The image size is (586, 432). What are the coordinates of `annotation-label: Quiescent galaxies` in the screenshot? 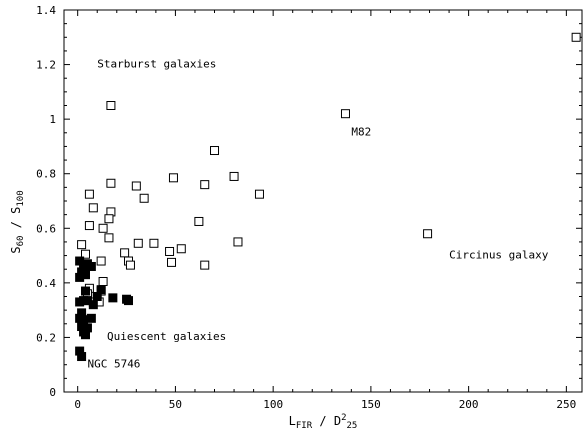 It's located at (166, 336).